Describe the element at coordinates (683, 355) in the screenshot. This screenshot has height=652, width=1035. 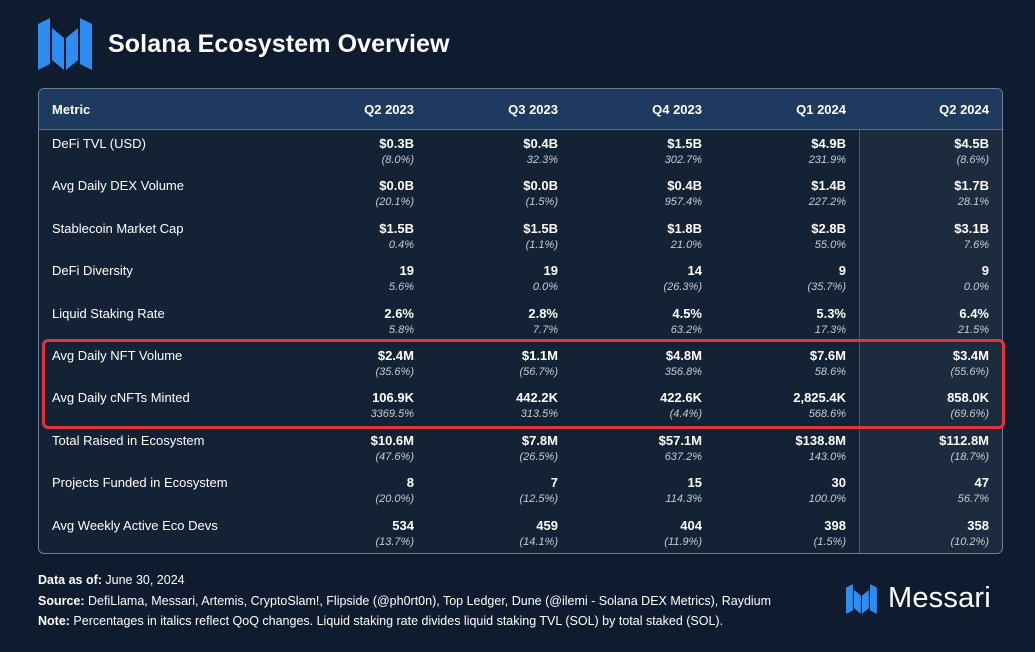
I see `cell-value: $4.8M` at that location.